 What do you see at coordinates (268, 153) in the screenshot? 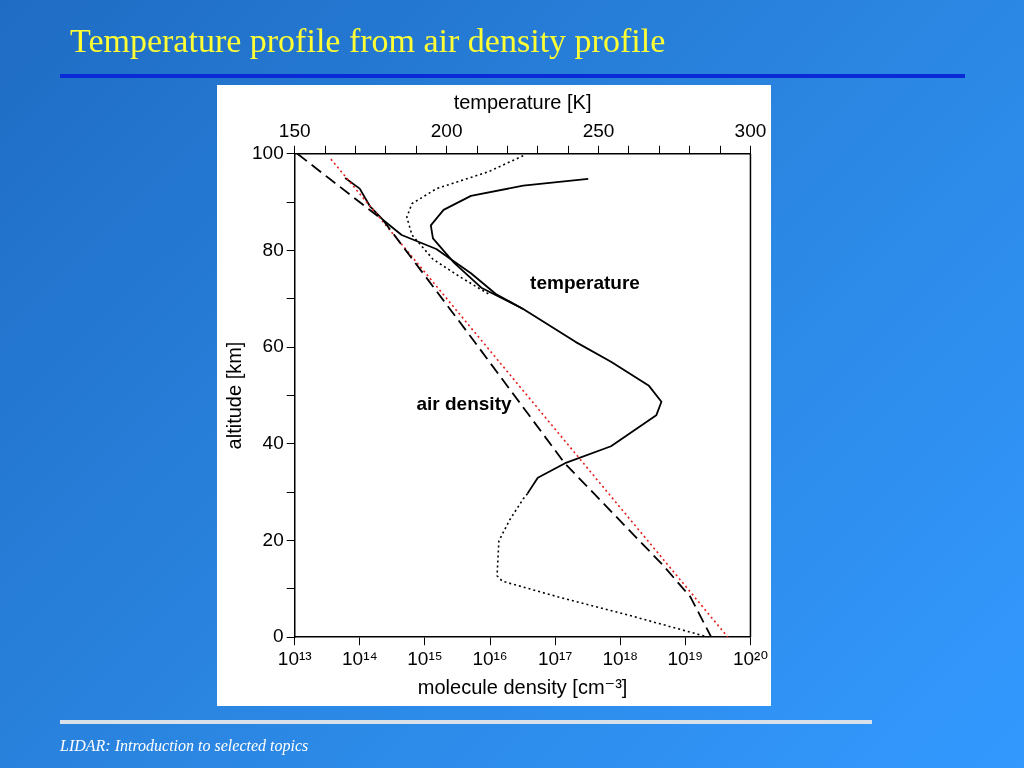
I see `y-tick-label: 100` at bounding box center [268, 153].